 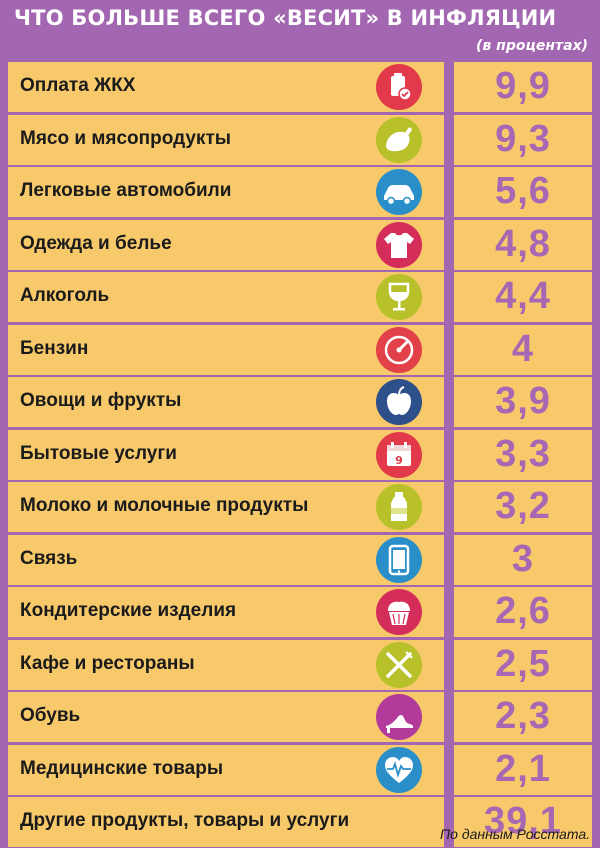 I want to click on value-label: 5,6, so click(x=523, y=191).